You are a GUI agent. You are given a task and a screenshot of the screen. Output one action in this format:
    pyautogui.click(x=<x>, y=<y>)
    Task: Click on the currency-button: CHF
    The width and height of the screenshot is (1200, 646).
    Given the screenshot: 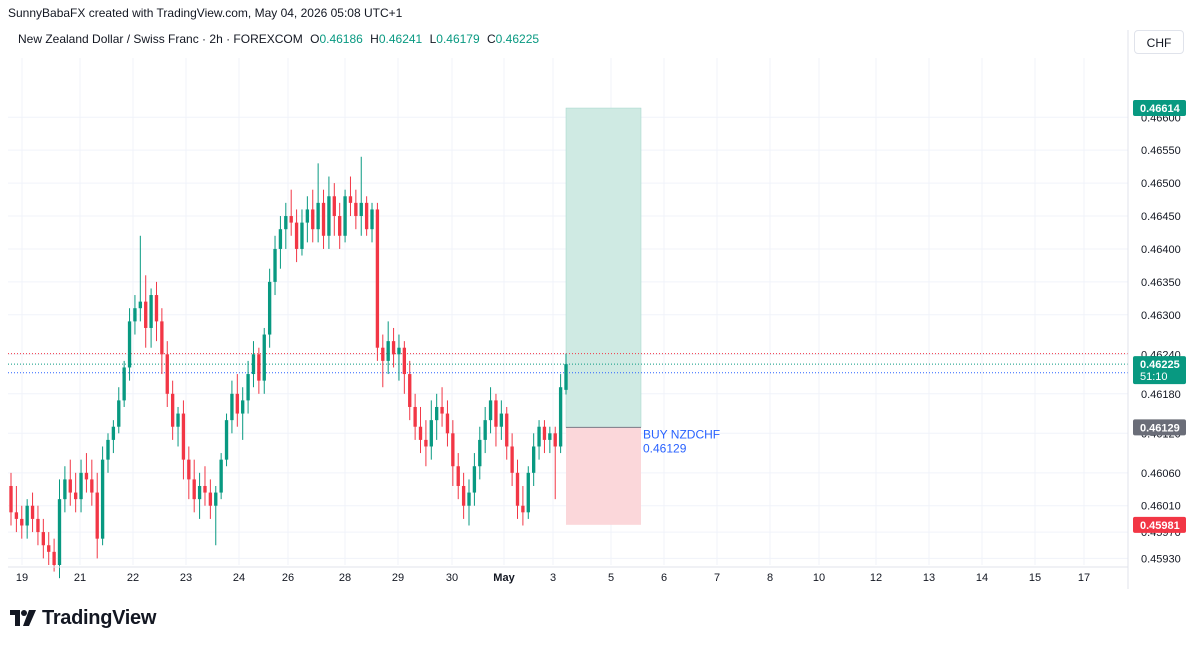 What is the action you would take?
    pyautogui.click(x=1159, y=42)
    